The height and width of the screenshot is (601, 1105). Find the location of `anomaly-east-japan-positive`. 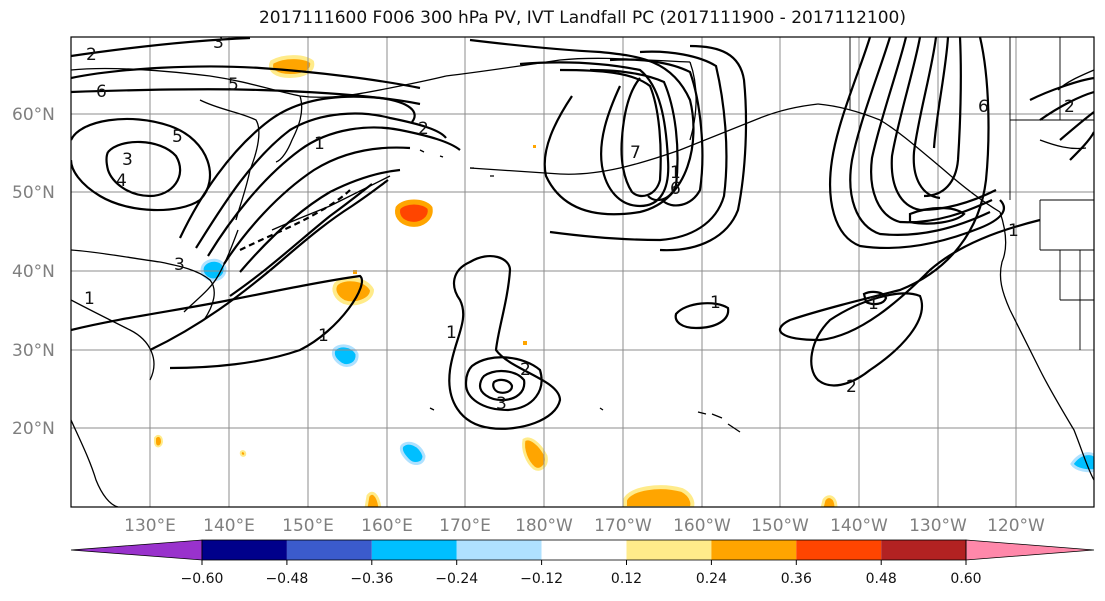

anomaly-east-japan-positive is located at coordinates (353, 291).